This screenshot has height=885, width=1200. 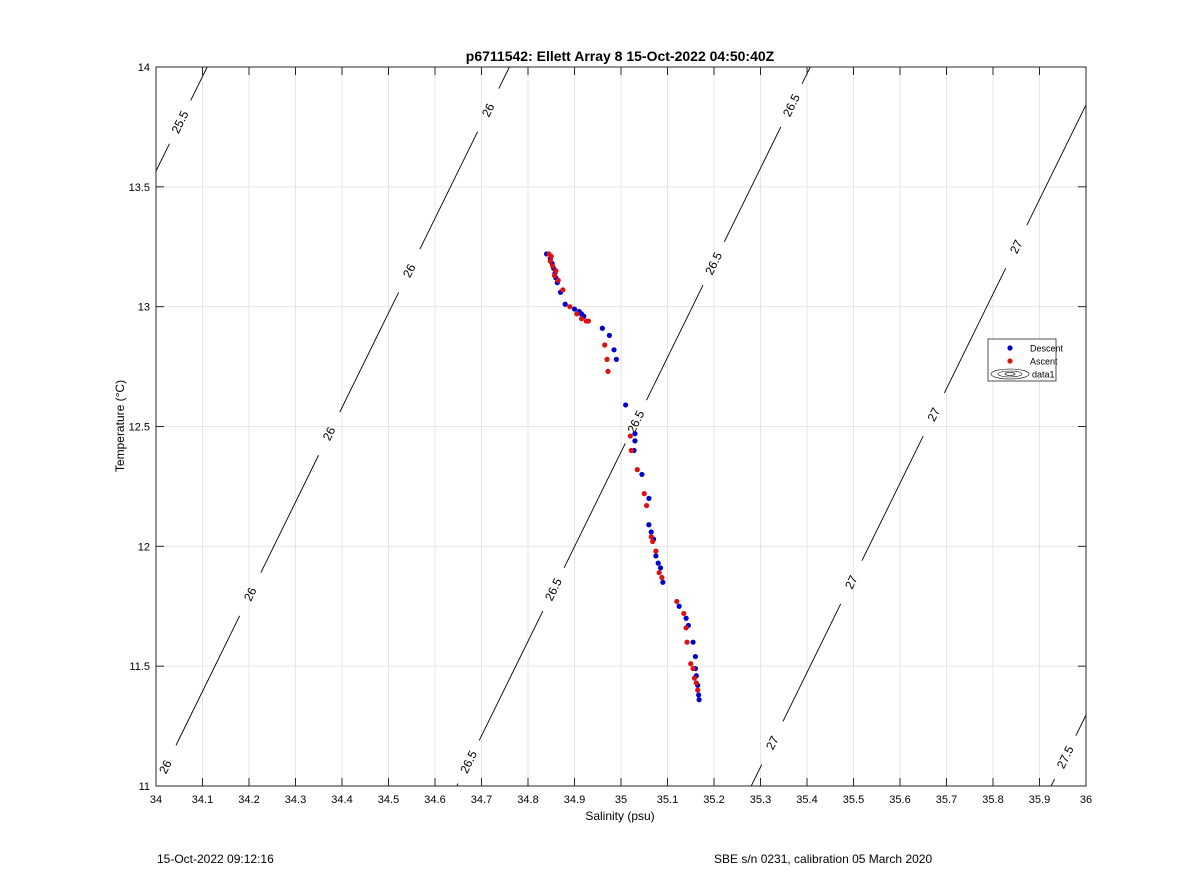 What do you see at coordinates (295, 800) in the screenshot?
I see `x-tick-label: 34.3` at bounding box center [295, 800].